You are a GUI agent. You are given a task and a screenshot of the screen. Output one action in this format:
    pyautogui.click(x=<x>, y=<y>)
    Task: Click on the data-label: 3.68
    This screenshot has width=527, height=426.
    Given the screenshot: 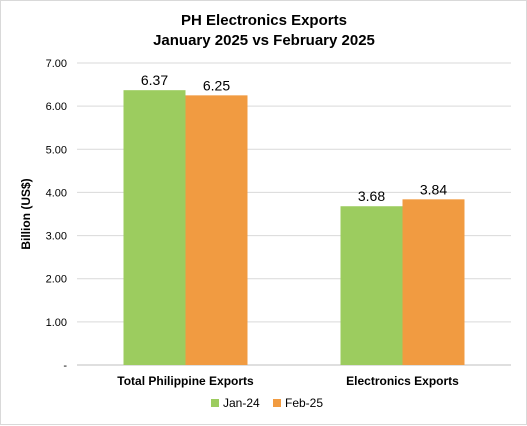 What is the action you would take?
    pyautogui.click(x=371, y=196)
    